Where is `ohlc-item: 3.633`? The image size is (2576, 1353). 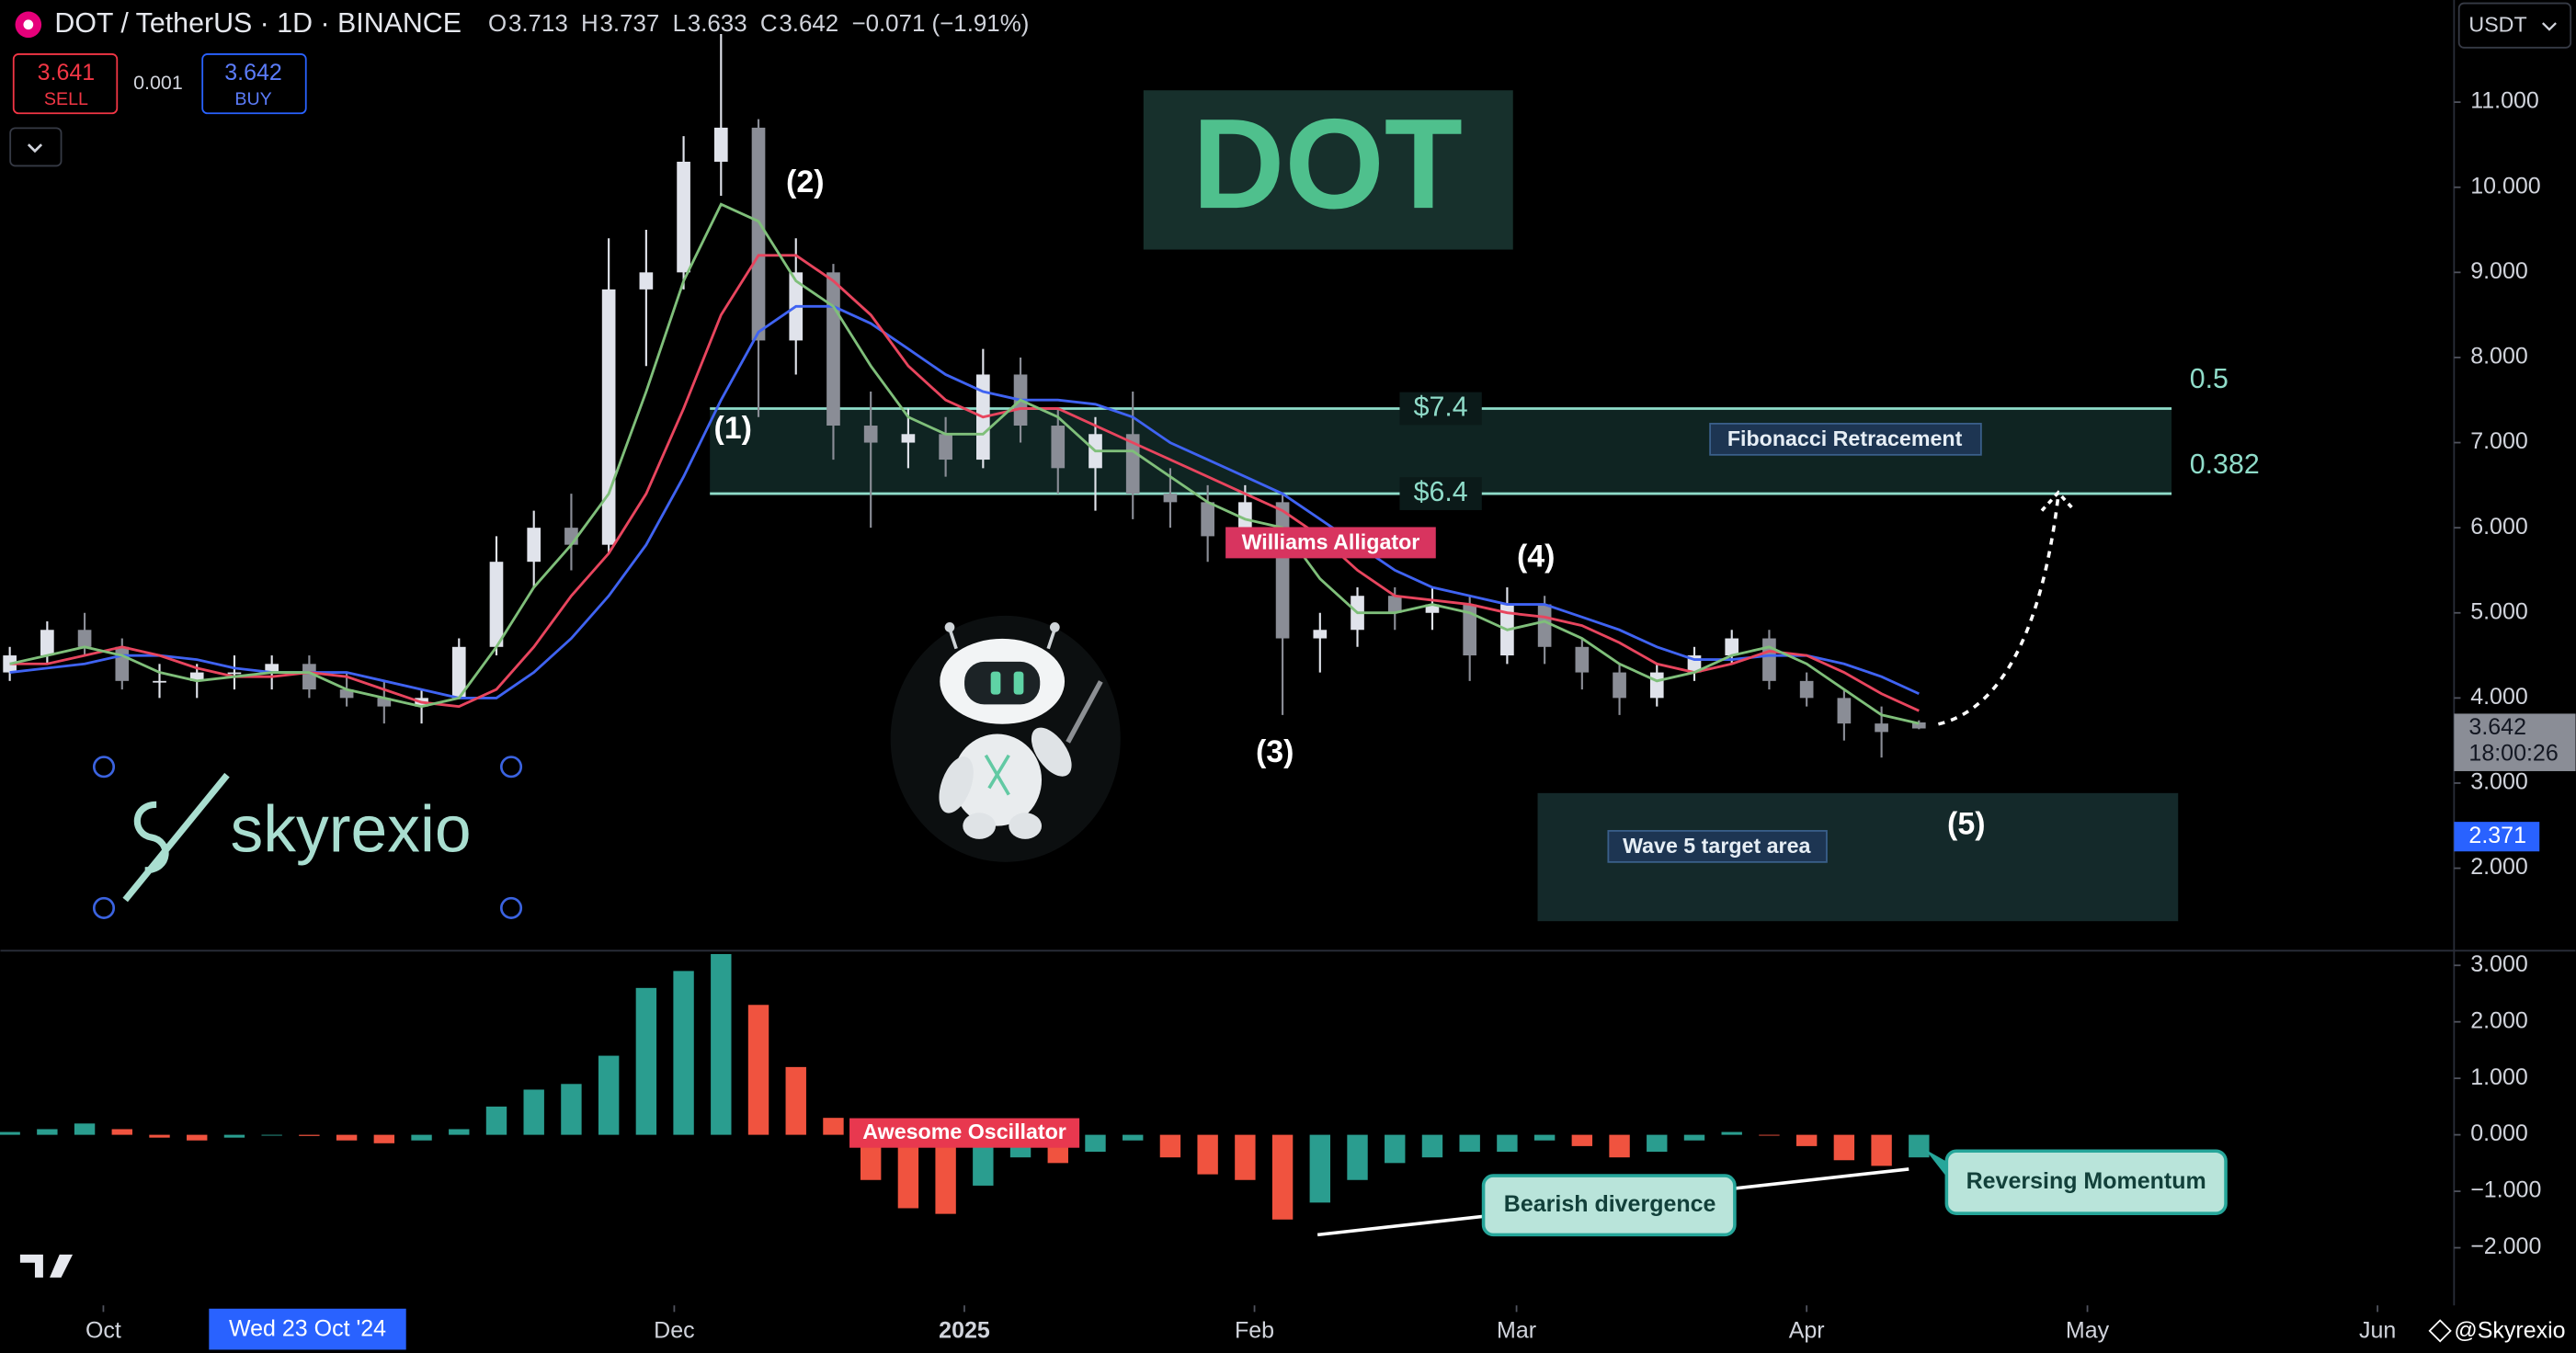 ohlc-item: 3.633 is located at coordinates (717, 24).